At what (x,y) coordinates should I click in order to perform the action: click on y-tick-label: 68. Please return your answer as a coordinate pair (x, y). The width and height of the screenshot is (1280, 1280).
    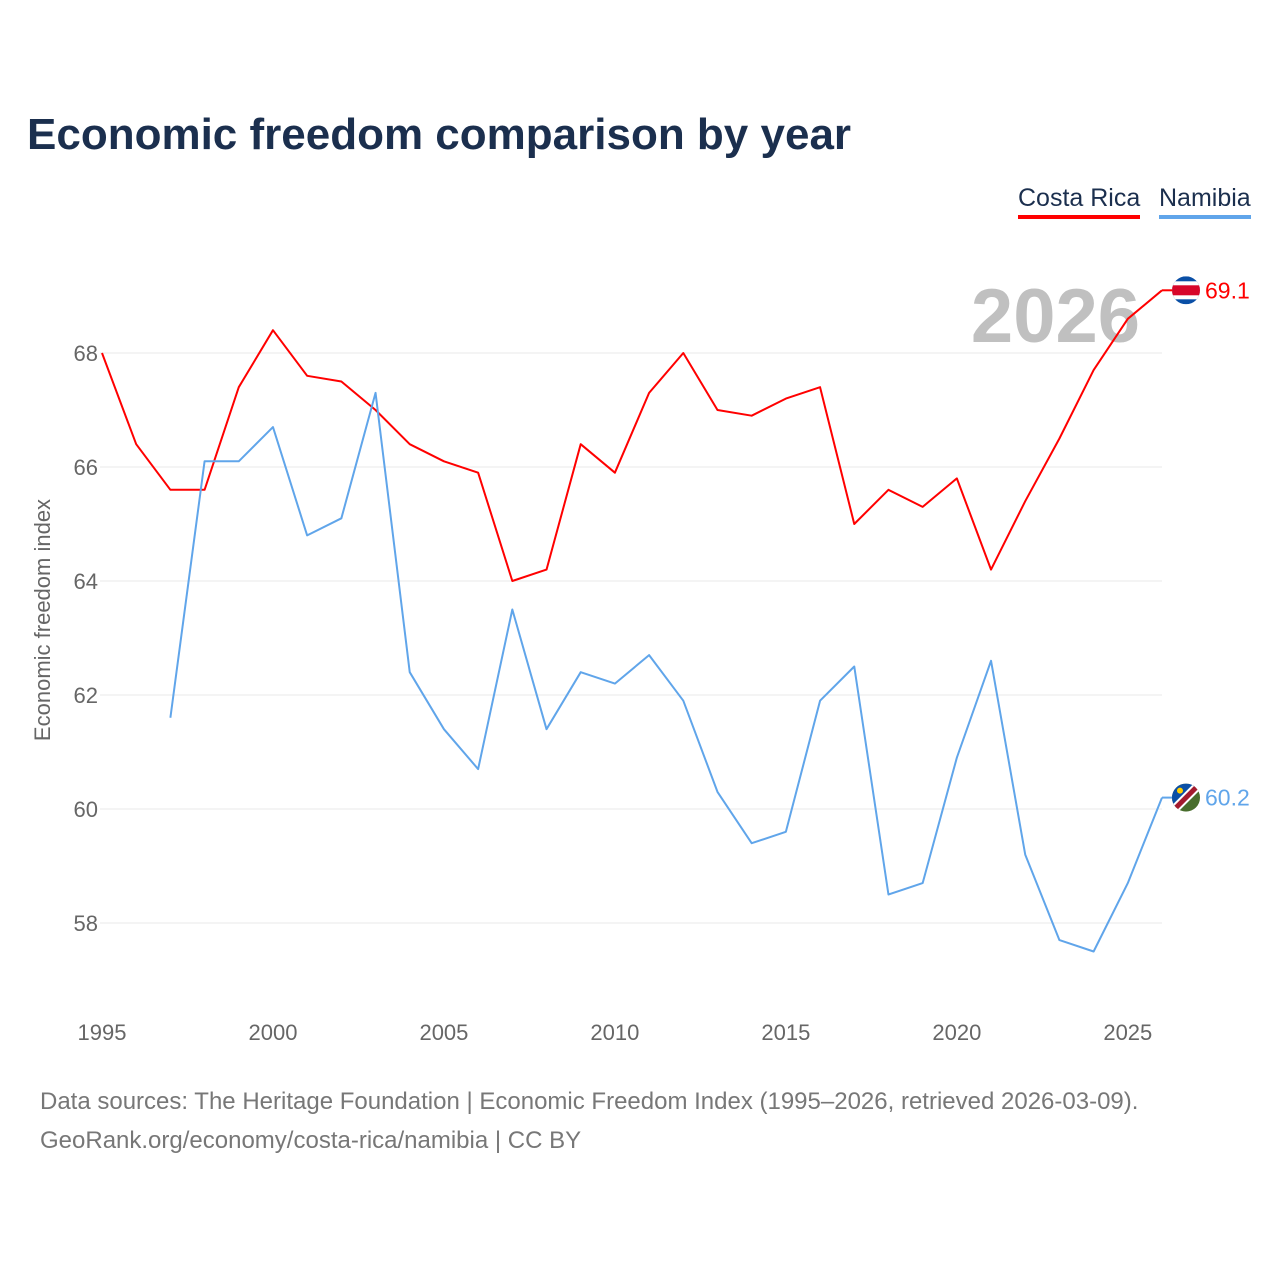
    Looking at the image, I should click on (86, 353).